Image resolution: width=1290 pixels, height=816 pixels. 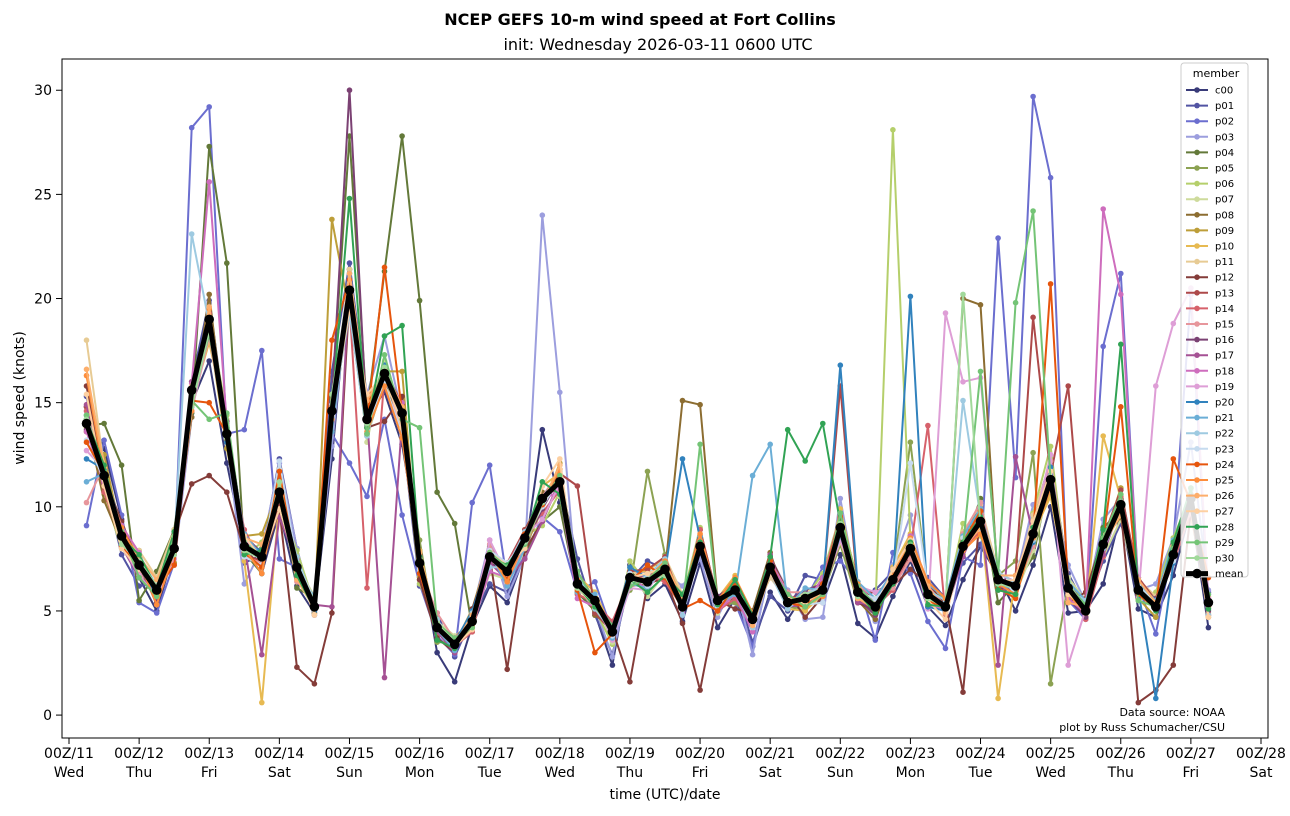 I want to click on x-tick-label: 00Z/15, so click(x=350, y=754).